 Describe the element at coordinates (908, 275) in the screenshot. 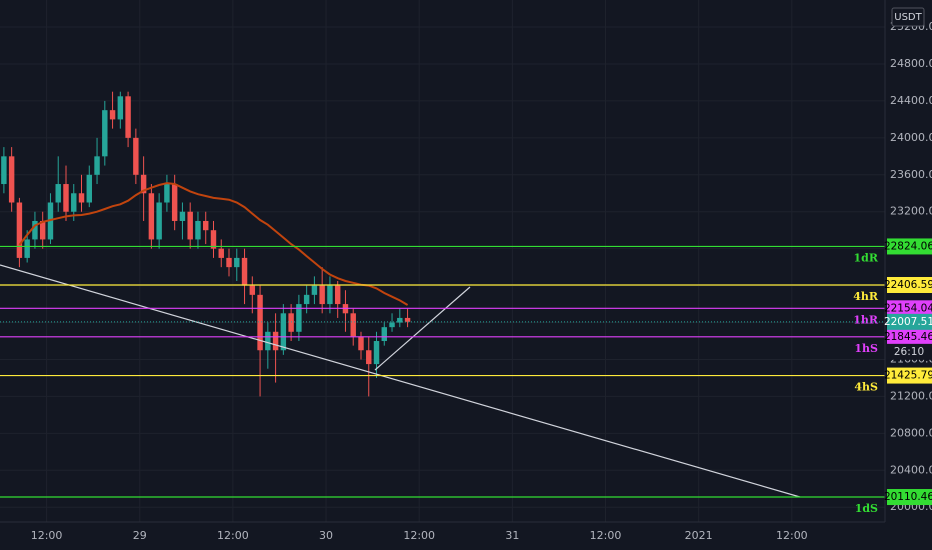

I see `price-axis` at that location.